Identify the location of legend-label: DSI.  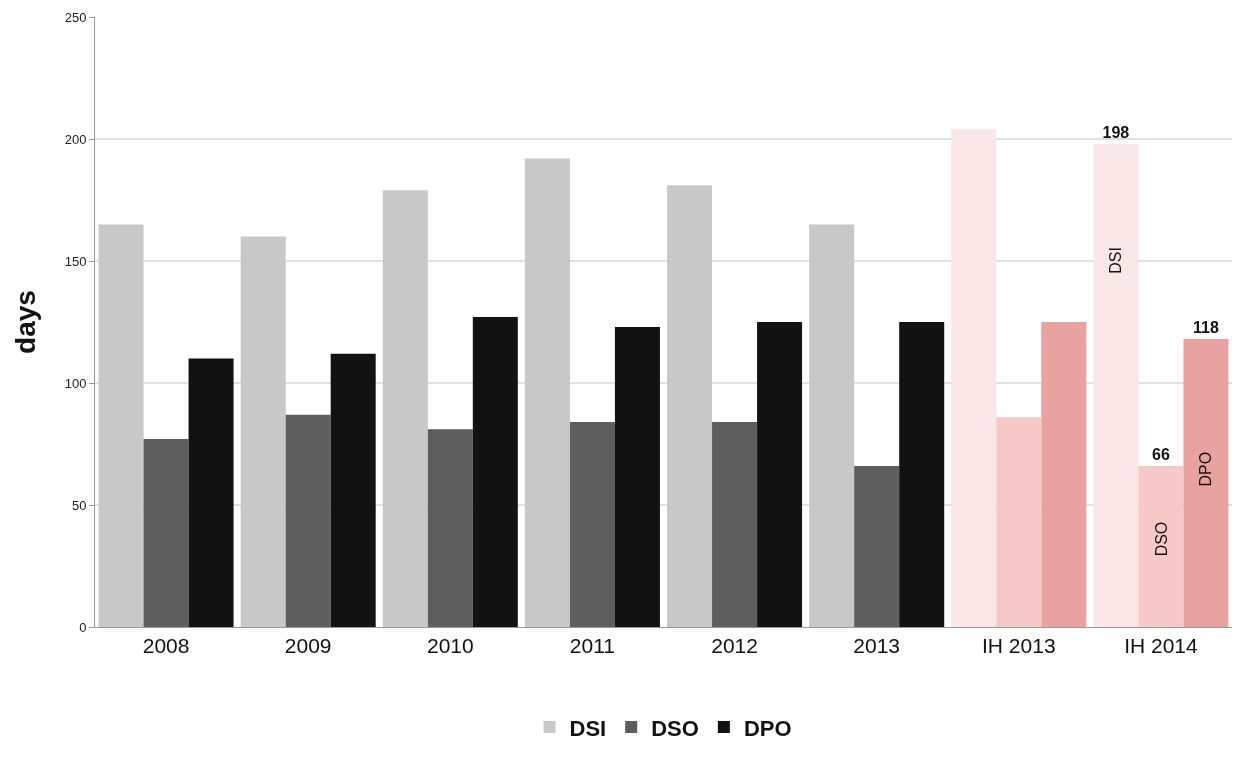
(588, 728).